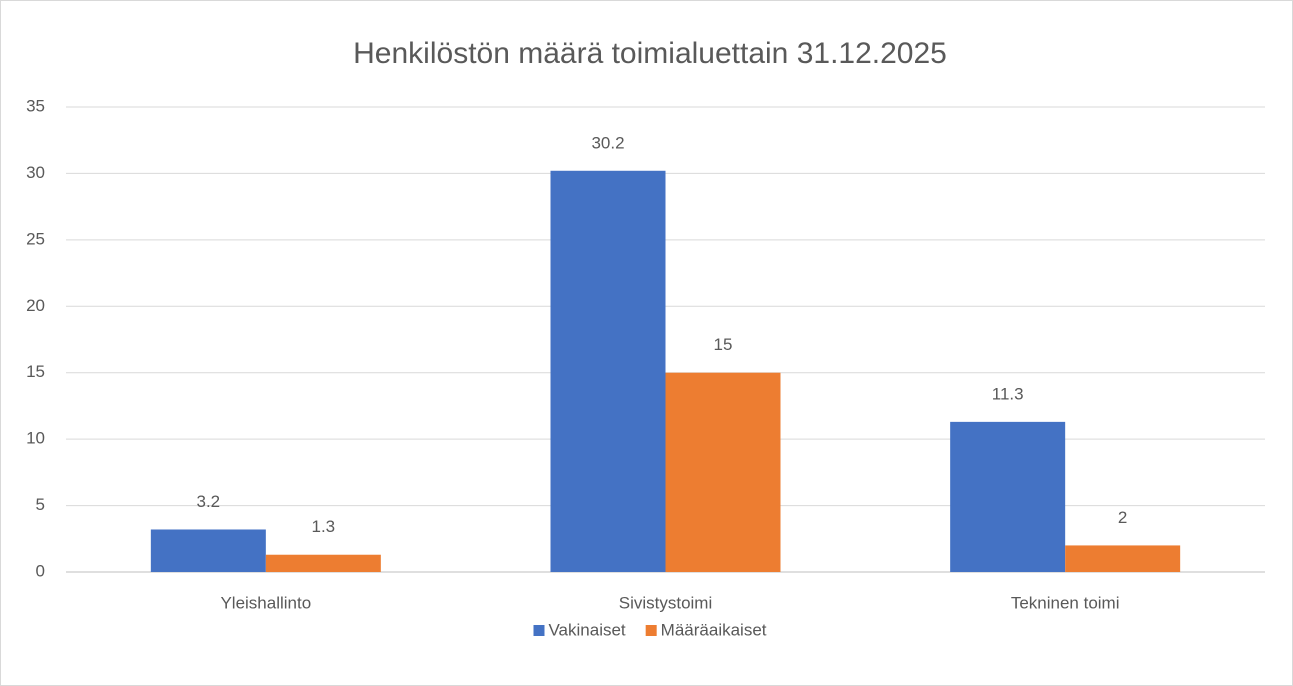 This screenshot has width=1293, height=686. Describe the element at coordinates (35, 105) in the screenshot. I see `y-tick-label: 35` at that location.